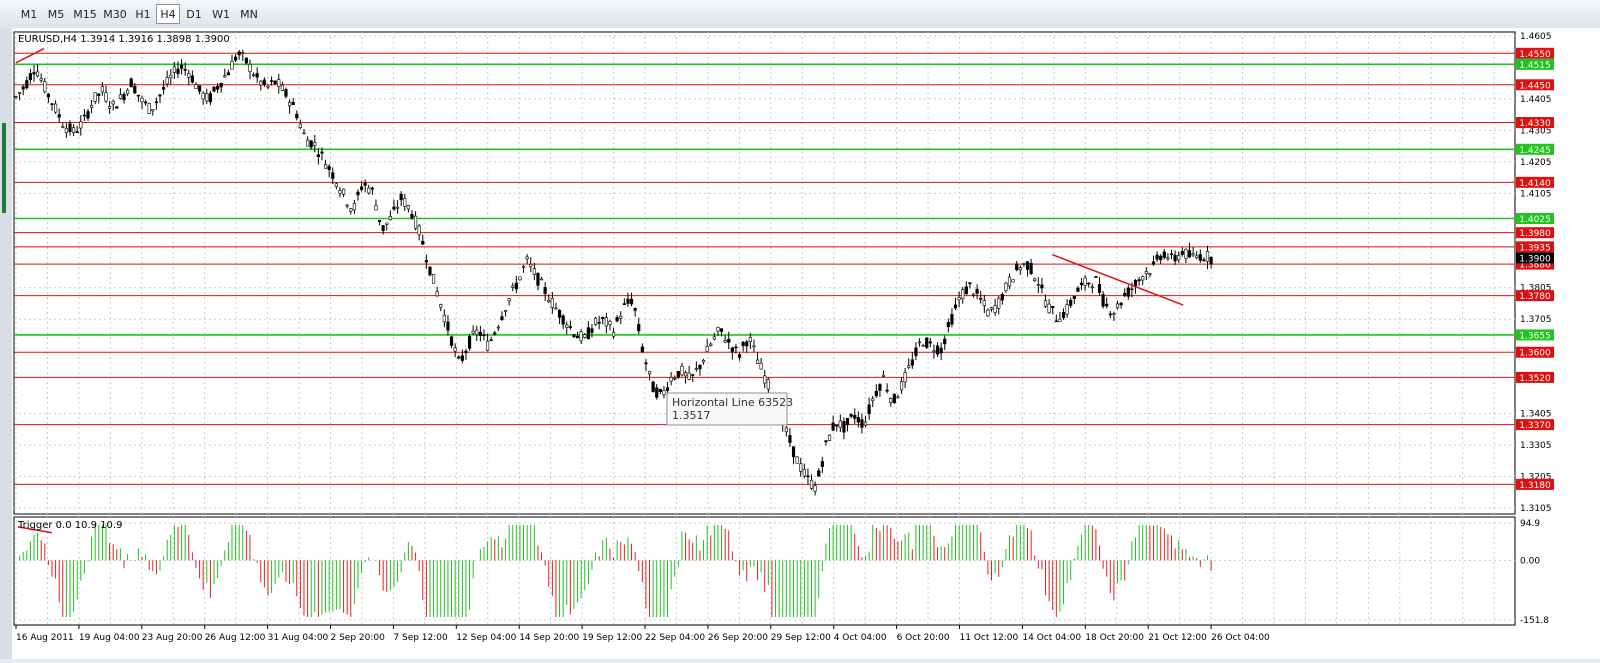 This screenshot has height=663, width=1600. Describe the element at coordinates (1114, 638) in the screenshot. I see `date-axis-label: 18 Oct 20:00` at that location.